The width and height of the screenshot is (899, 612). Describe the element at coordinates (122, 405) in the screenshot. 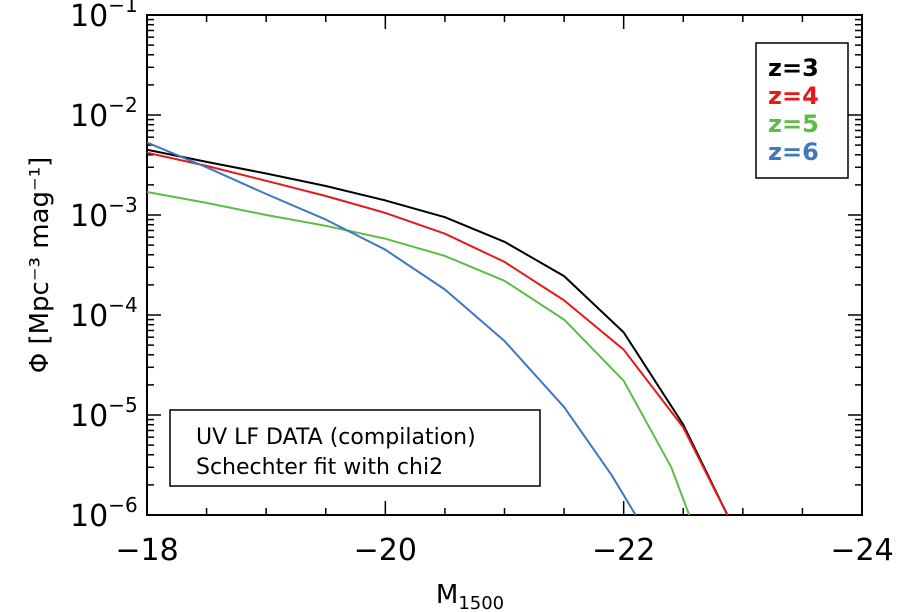

I see `y-tick-label-exponent: −5` at that location.